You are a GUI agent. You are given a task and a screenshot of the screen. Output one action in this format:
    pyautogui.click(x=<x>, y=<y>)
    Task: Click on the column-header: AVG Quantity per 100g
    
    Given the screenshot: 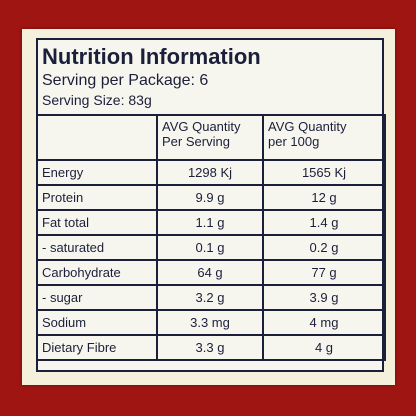 What is the action you would take?
    pyautogui.click(x=324, y=137)
    